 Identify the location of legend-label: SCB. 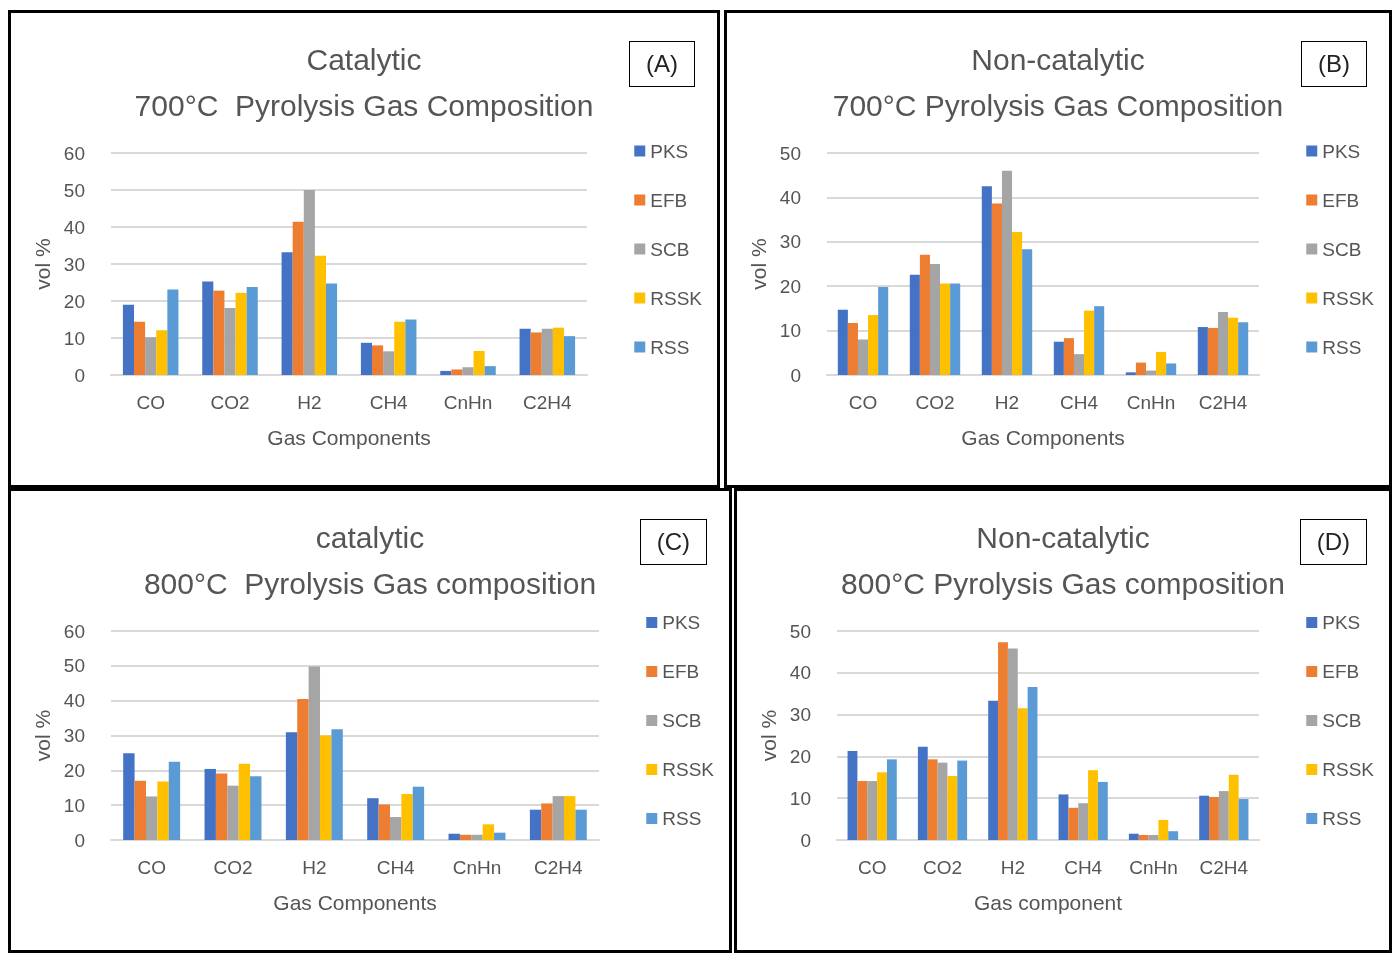
(682, 720).